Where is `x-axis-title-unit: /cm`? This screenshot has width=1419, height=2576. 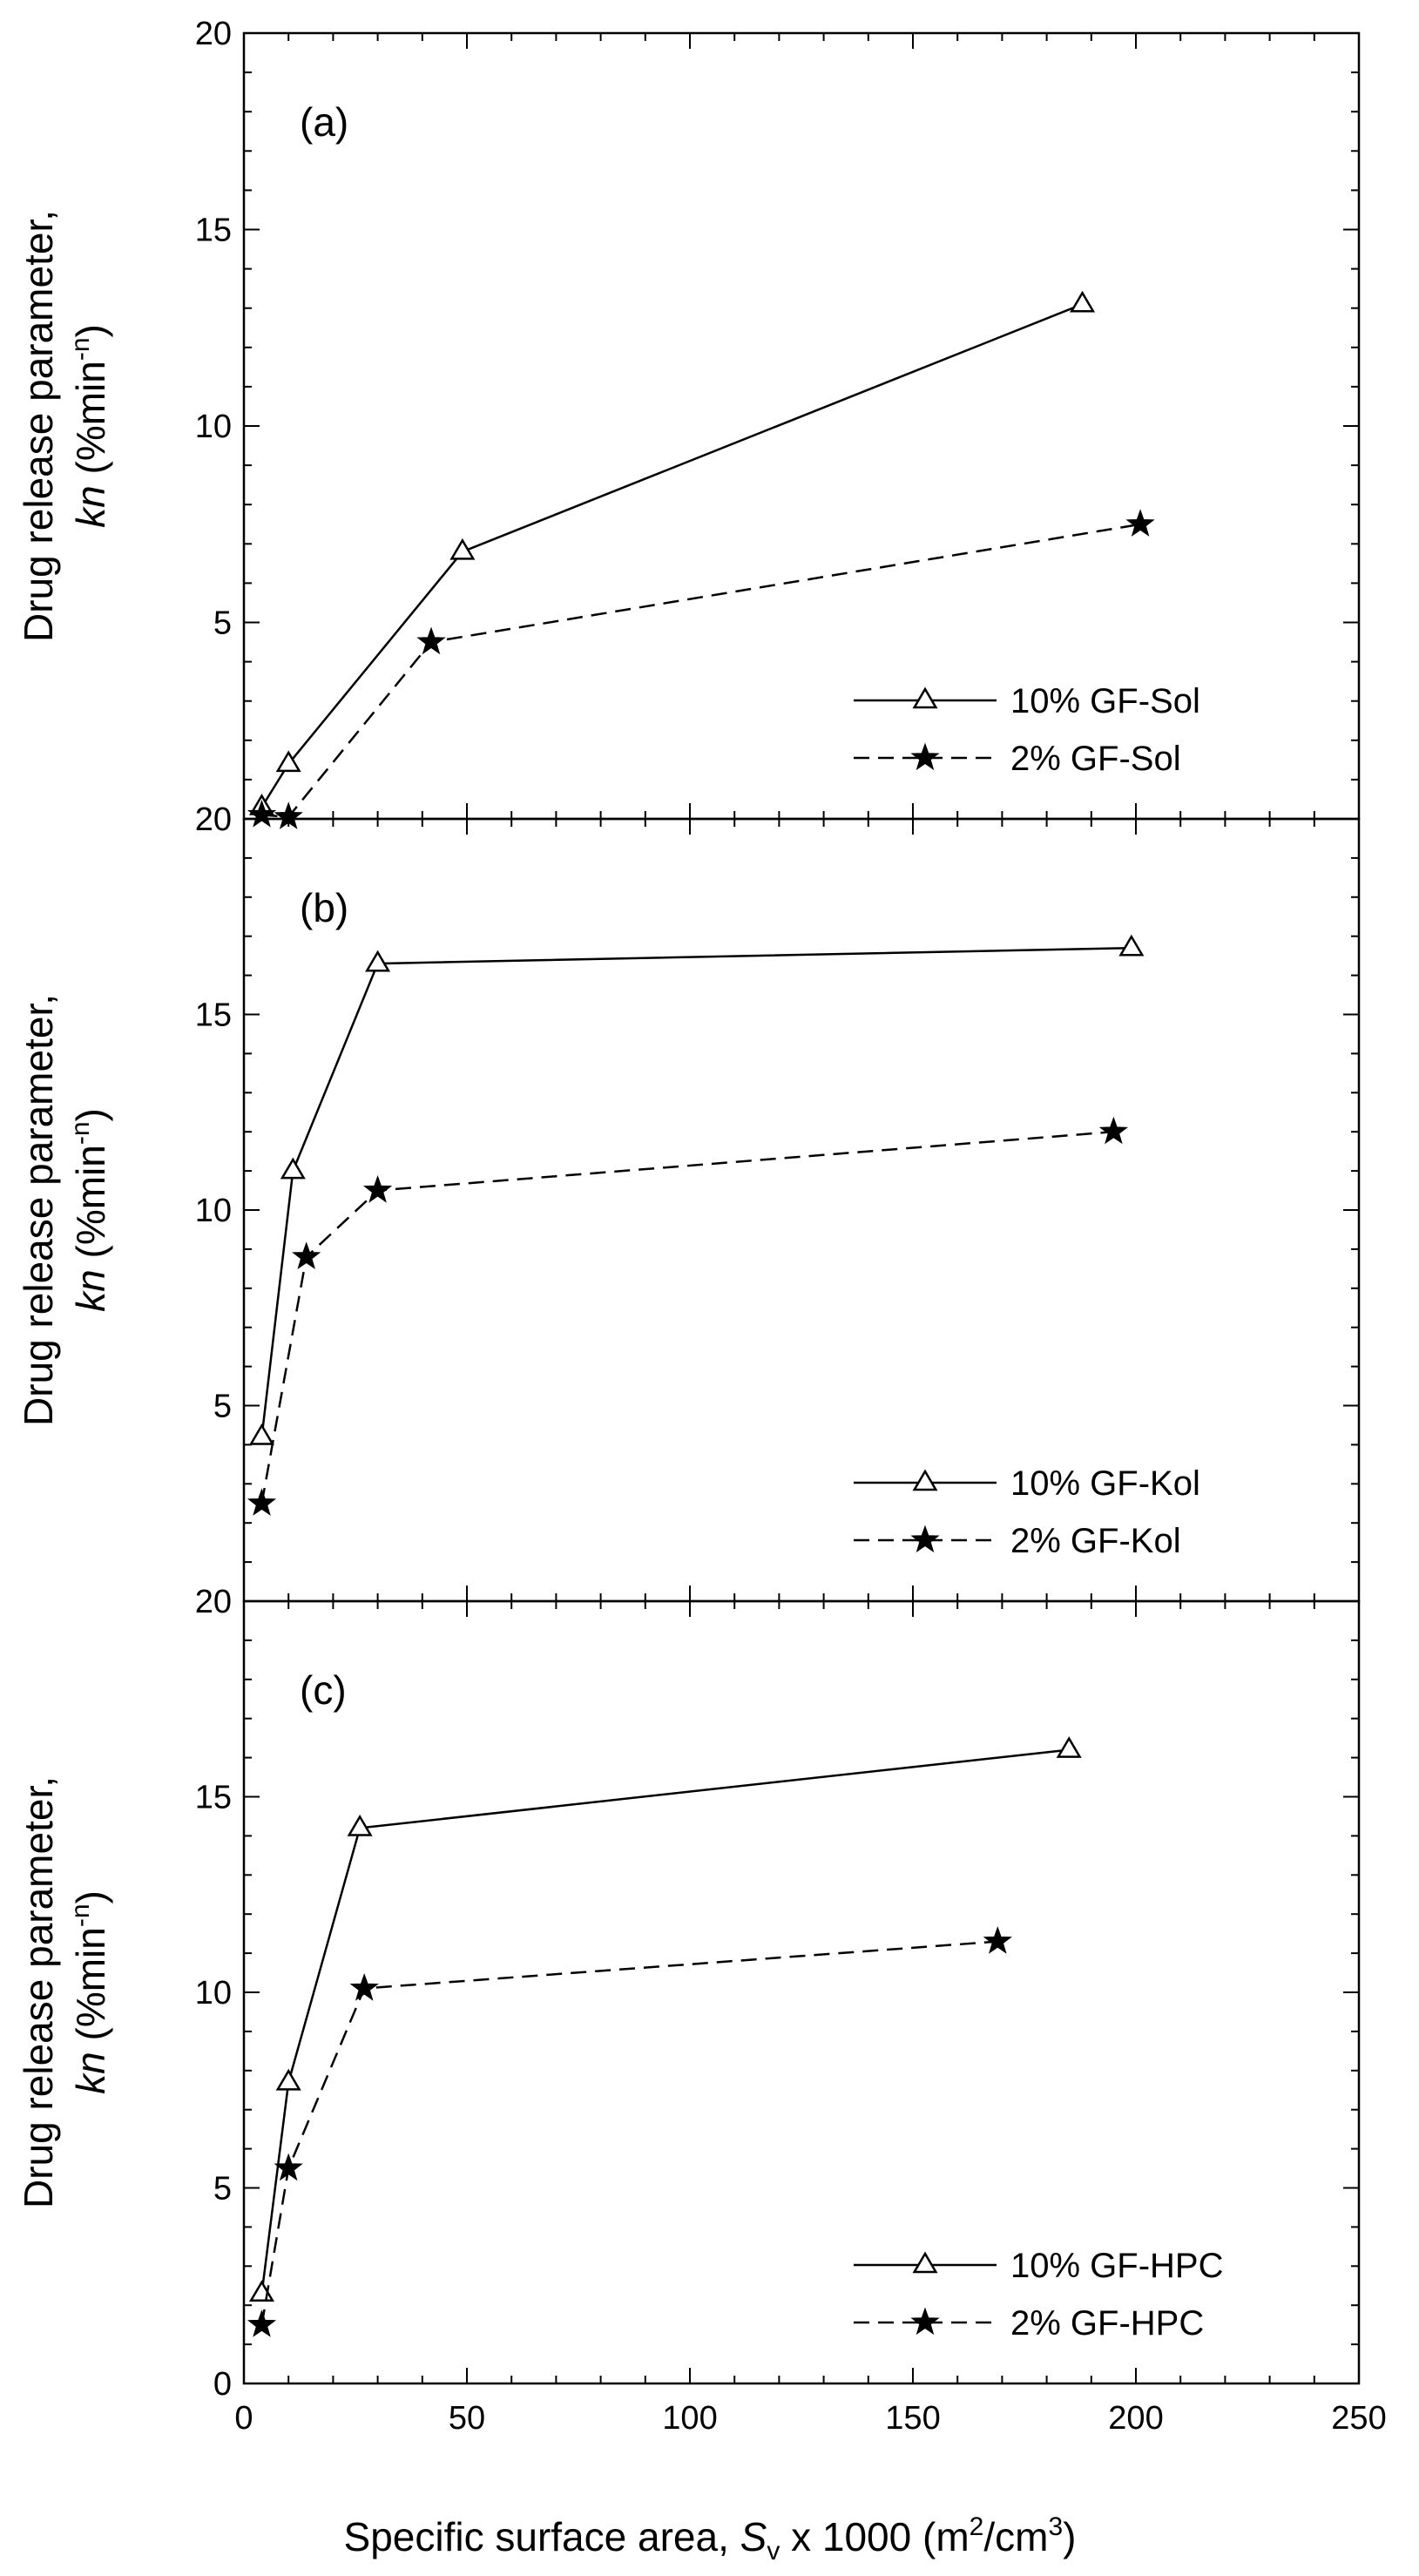
x-axis-title-unit: /cm is located at coordinates (1015, 2536).